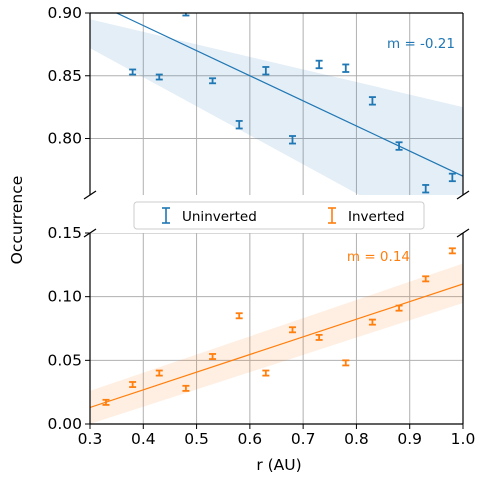  I want to click on bottom-y-tick-label: 0.00, so click(64, 424).